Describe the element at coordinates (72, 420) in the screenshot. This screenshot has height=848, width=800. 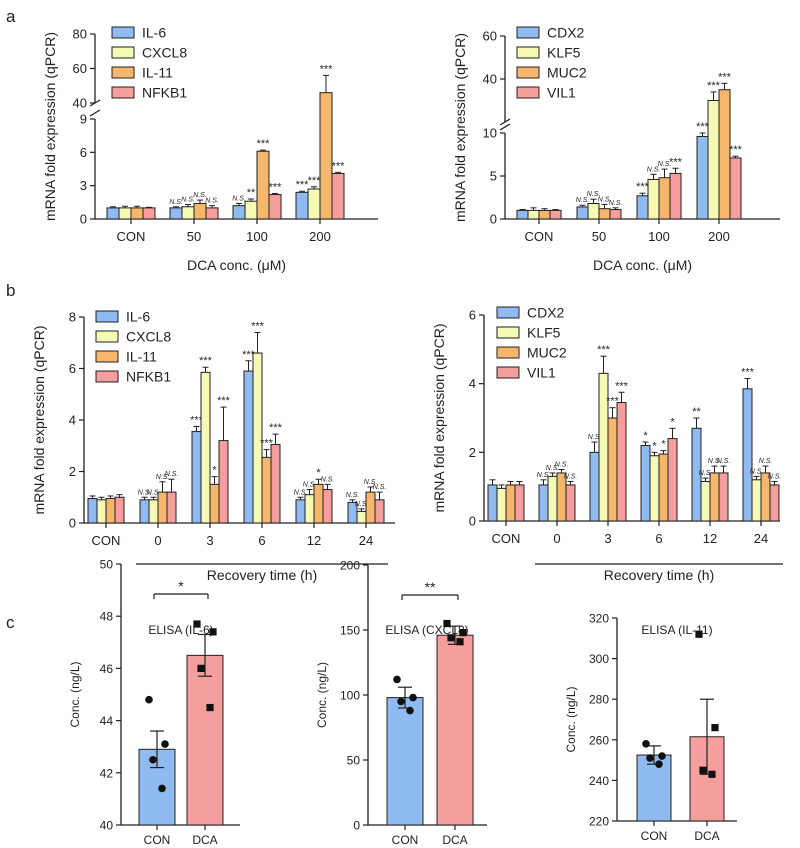
I see `y-tick-label: 4` at that location.